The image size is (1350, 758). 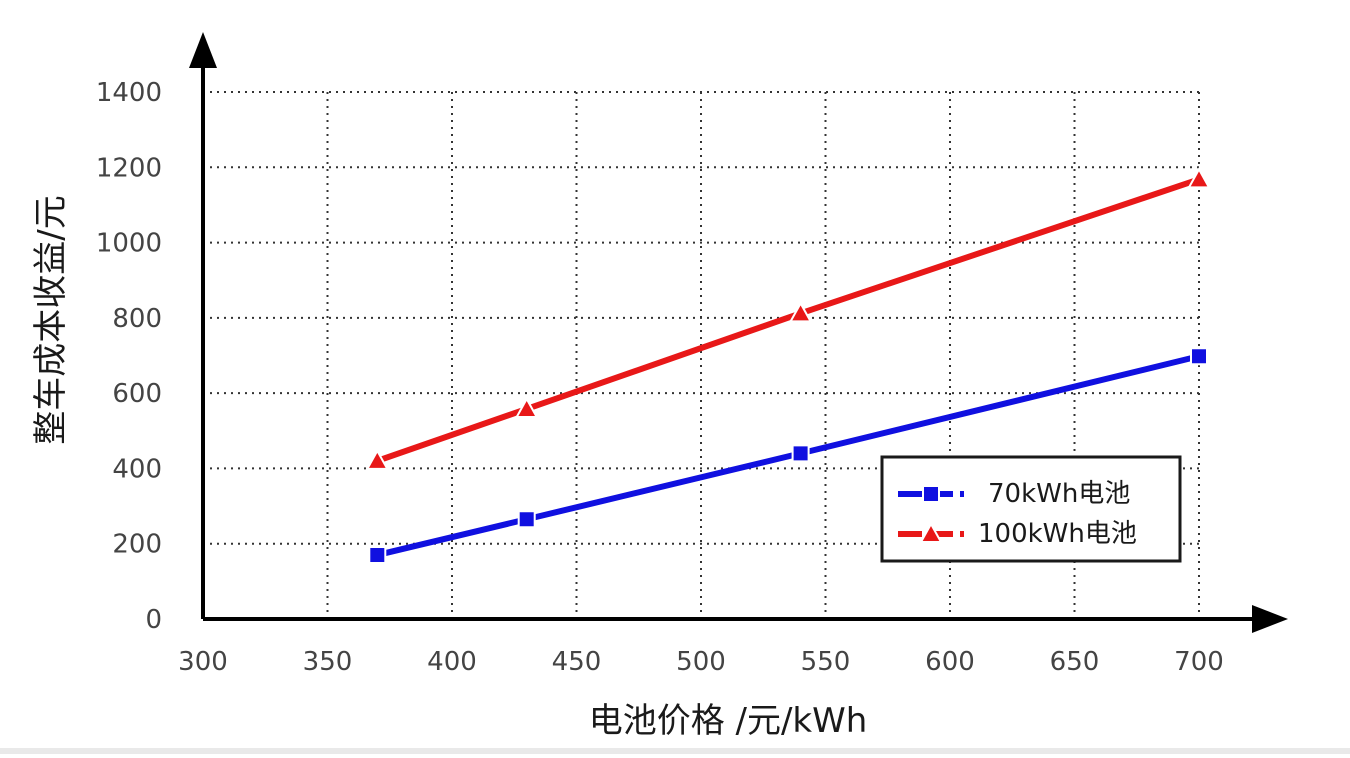 I want to click on bottom-edge, so click(x=675, y=751).